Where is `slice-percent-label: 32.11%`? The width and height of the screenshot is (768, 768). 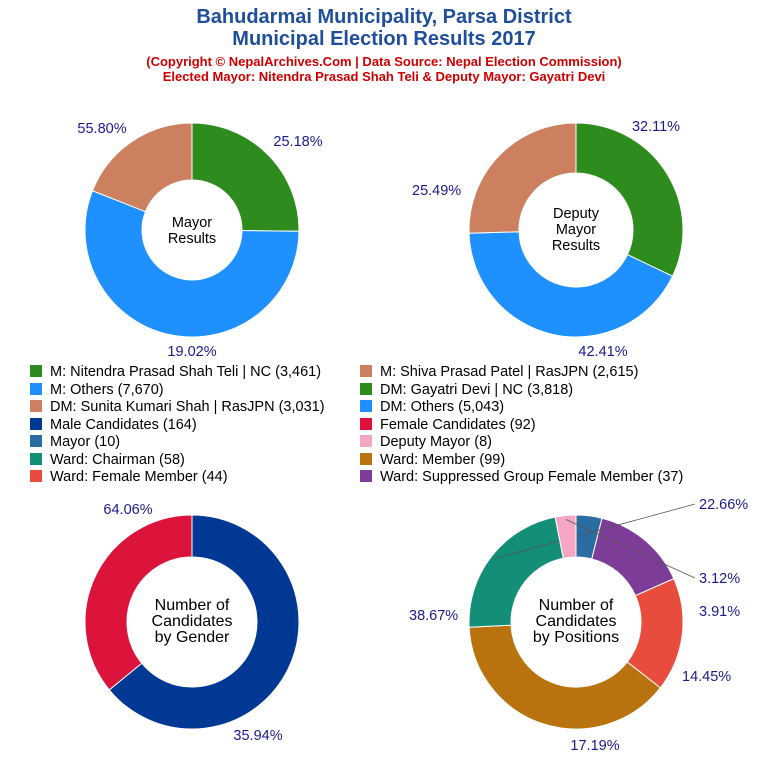 slice-percent-label: 32.11% is located at coordinates (656, 127).